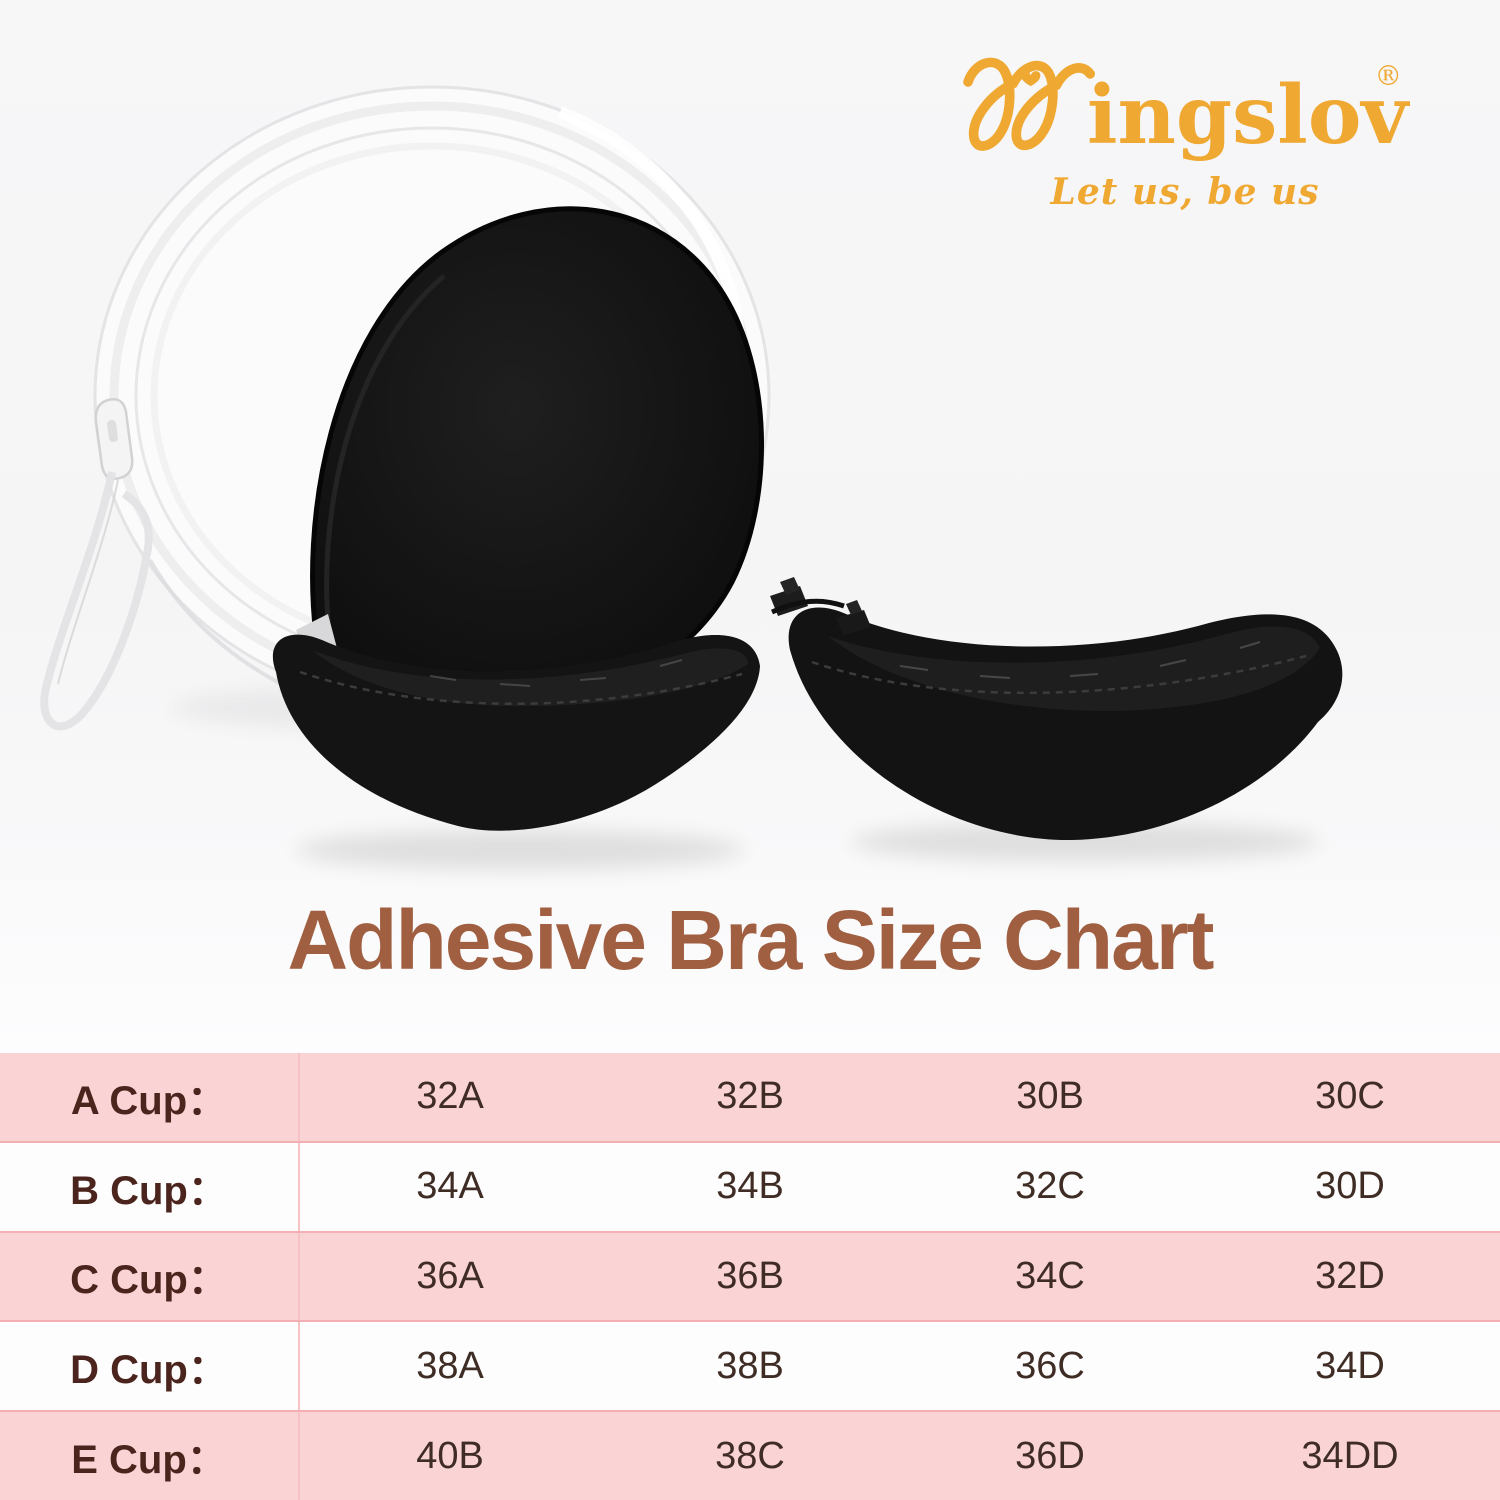  I want to click on brand-tagline: Let us, be us, so click(1185, 192).